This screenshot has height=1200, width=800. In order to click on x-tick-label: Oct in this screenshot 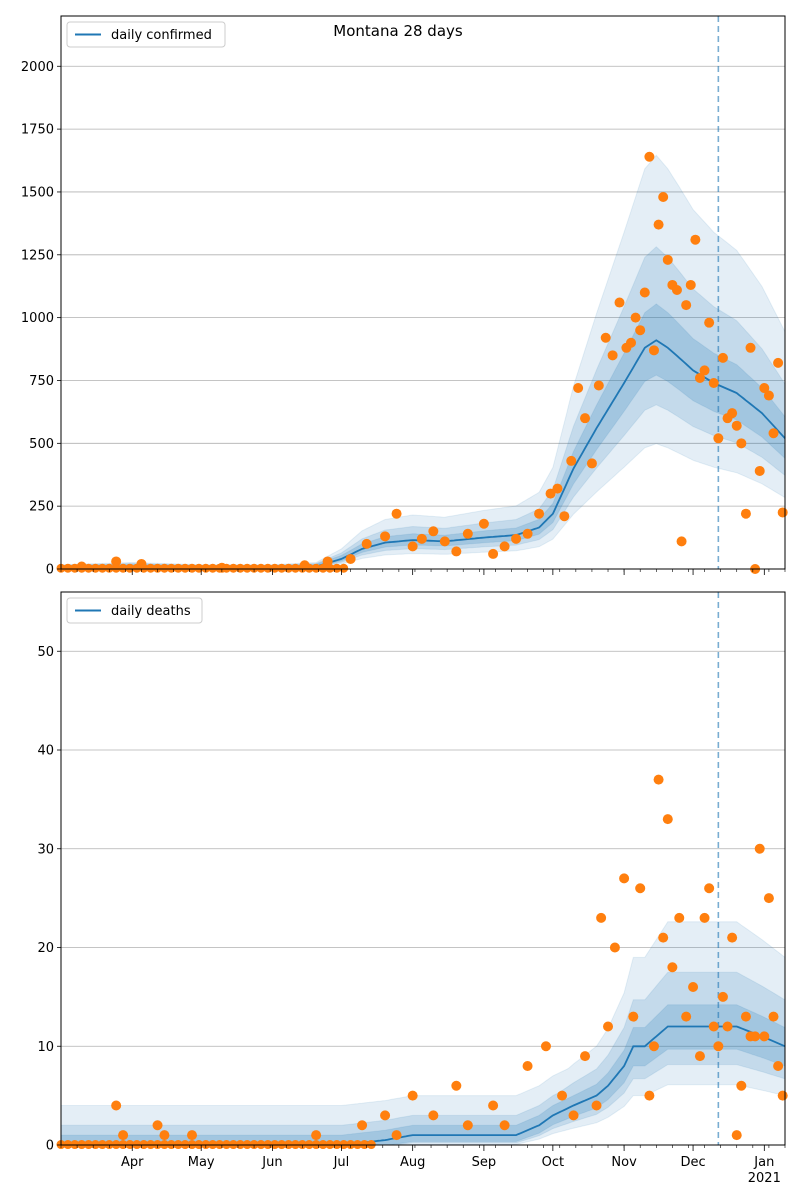, I will do `click(553, 1162)`.